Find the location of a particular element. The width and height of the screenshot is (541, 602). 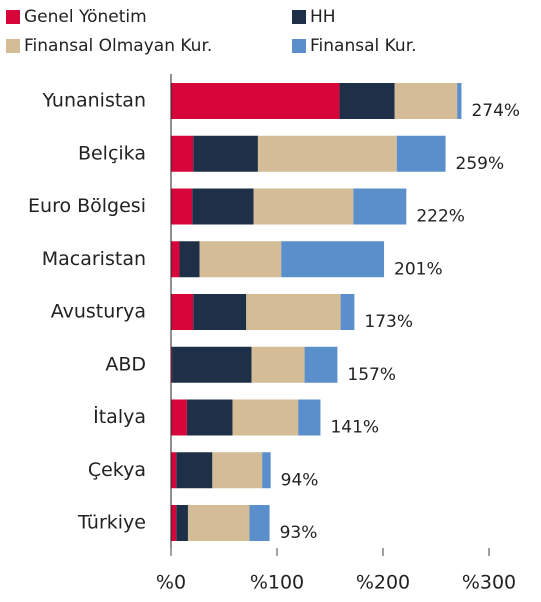

total-label: 259% is located at coordinates (480, 164).